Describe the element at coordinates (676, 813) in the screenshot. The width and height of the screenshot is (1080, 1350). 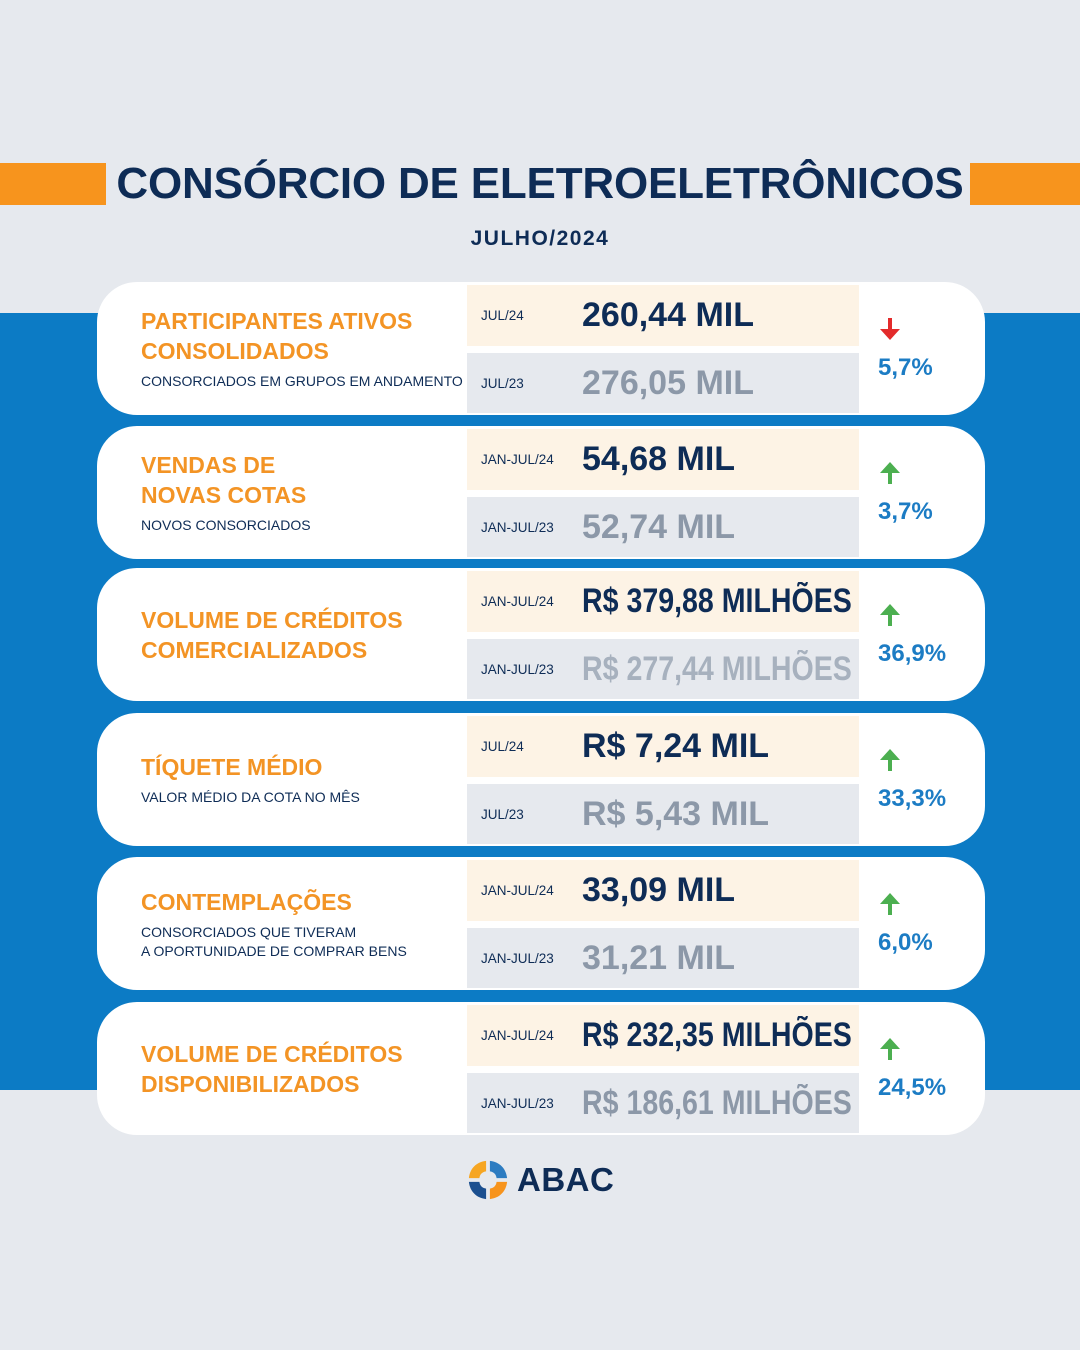
I see `previous-value: R$ 5,43 MIL` at that location.